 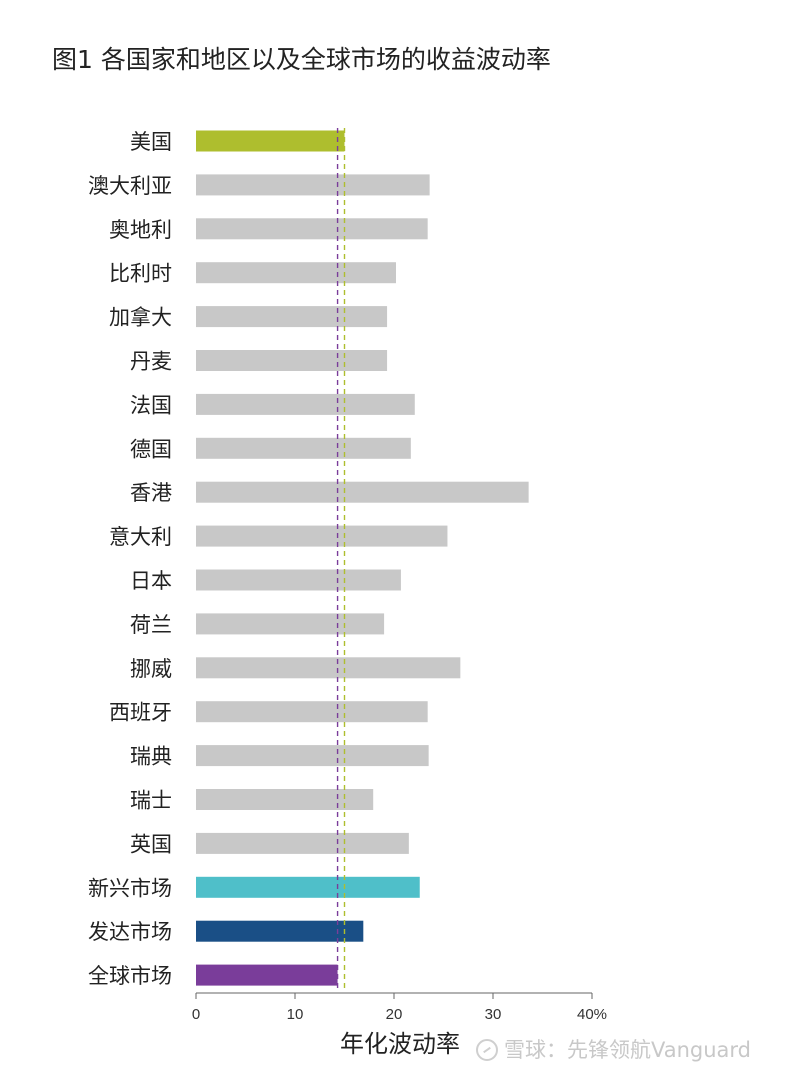 I want to click on category-label-4: 加拿大, so click(x=140, y=318).